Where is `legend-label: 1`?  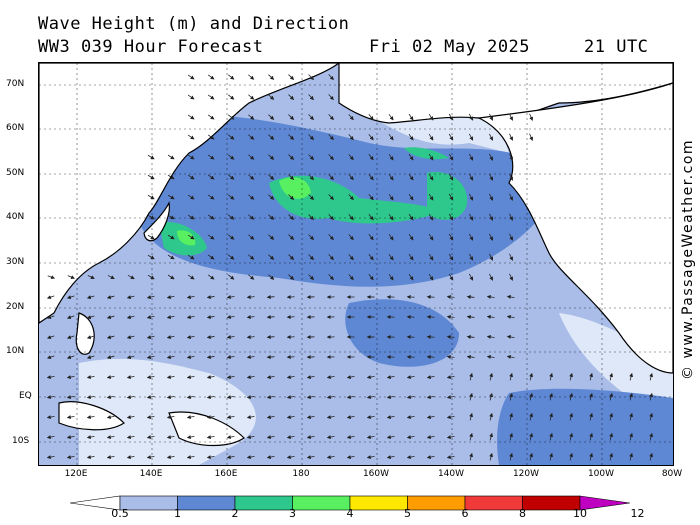 legend-label: 1 is located at coordinates (177, 513).